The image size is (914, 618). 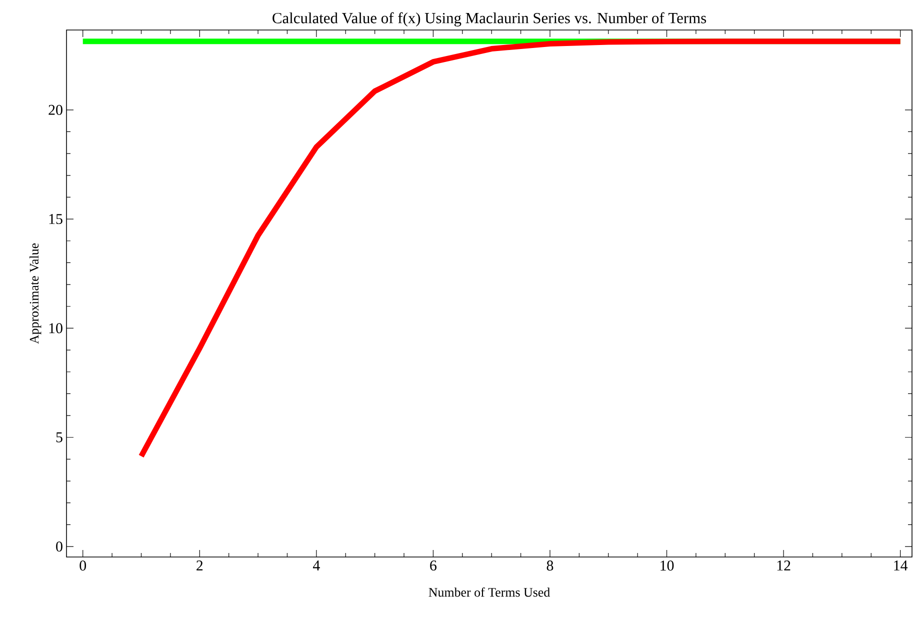 I want to click on x-tick-label: 8, so click(x=550, y=565).